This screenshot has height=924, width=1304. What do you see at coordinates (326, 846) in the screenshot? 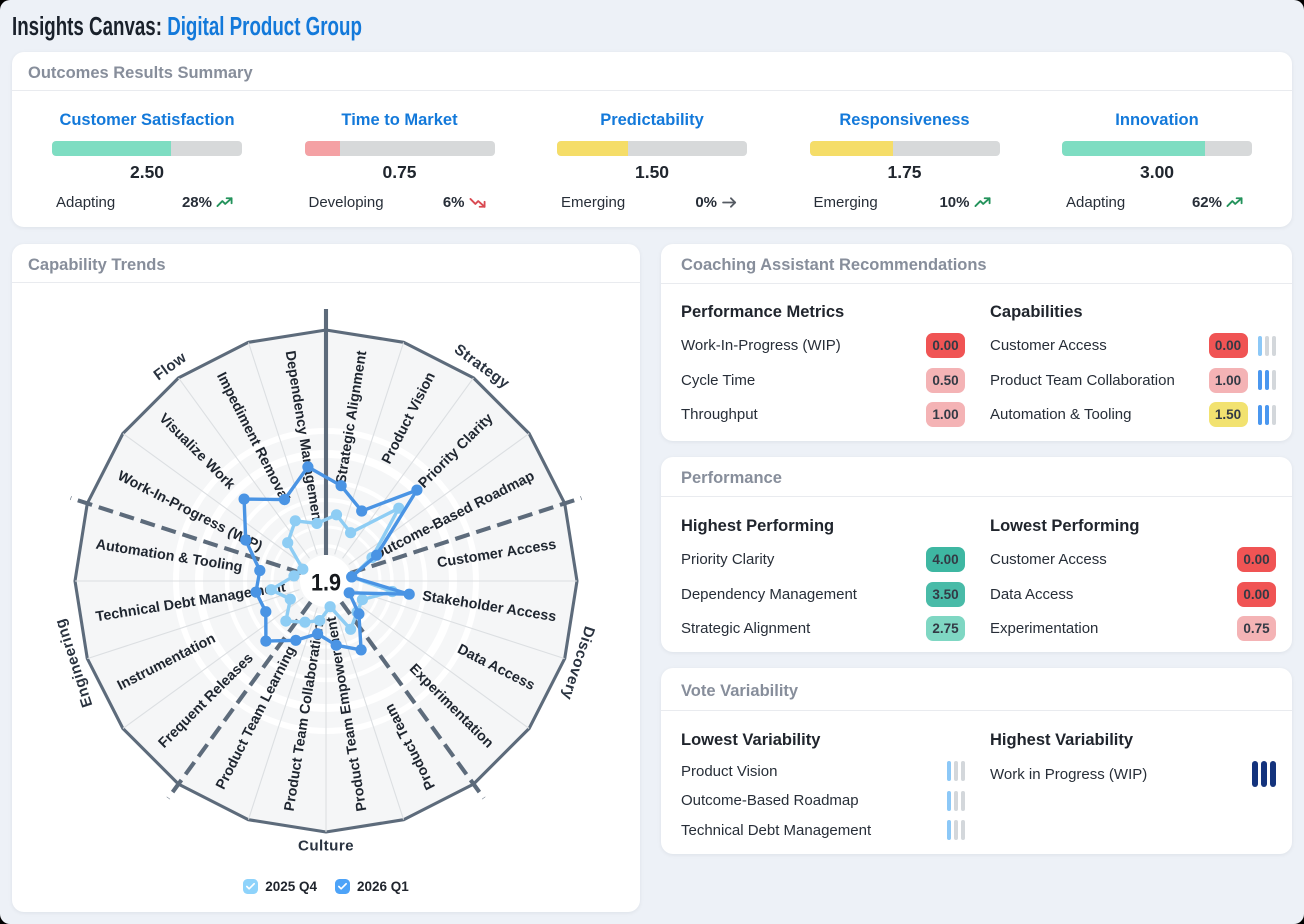
I see `svg-text: Culture` at bounding box center [326, 846].